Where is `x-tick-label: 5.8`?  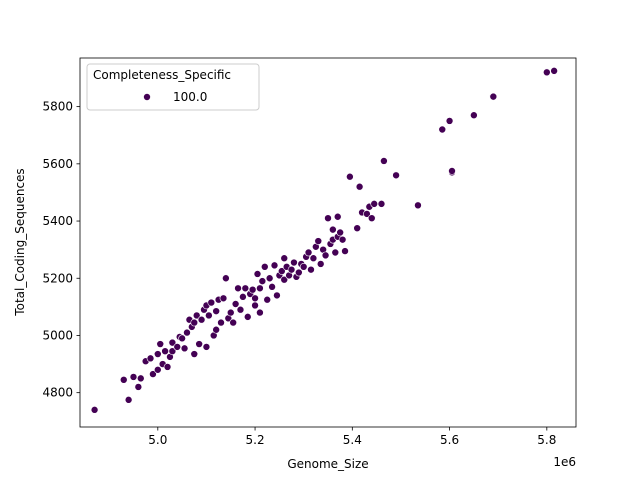
x-tick-label: 5.8 is located at coordinates (546, 440).